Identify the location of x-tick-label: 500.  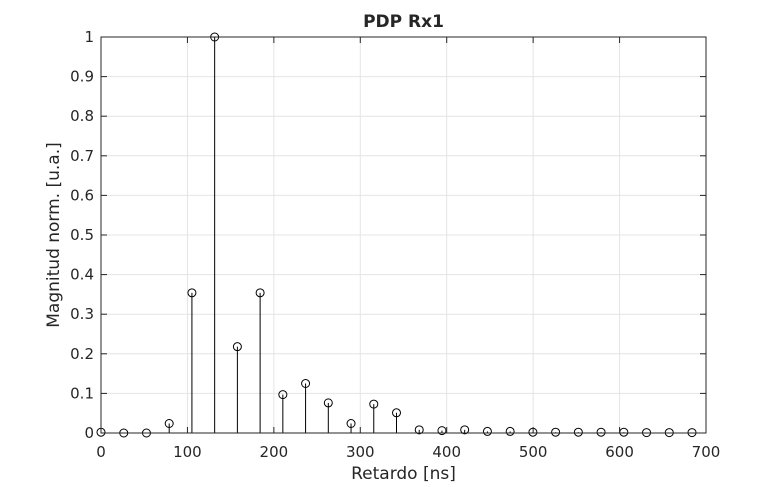
(533, 452).